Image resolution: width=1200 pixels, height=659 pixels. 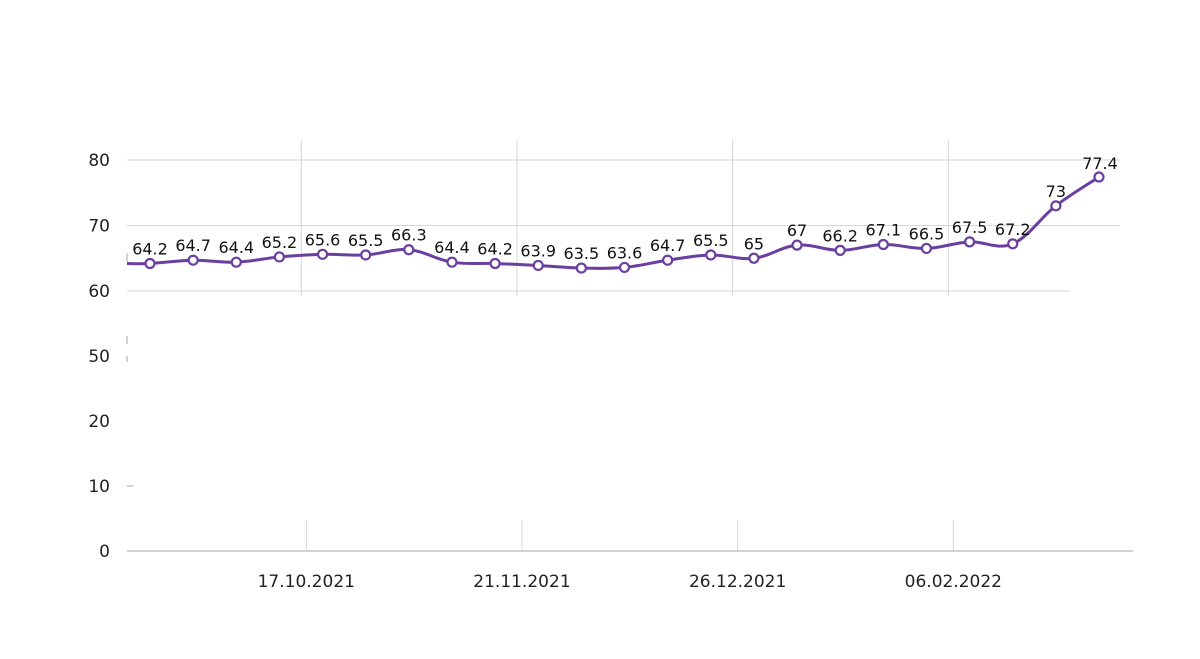 What do you see at coordinates (1056, 191) in the screenshot?
I see `data-label: 73` at bounding box center [1056, 191].